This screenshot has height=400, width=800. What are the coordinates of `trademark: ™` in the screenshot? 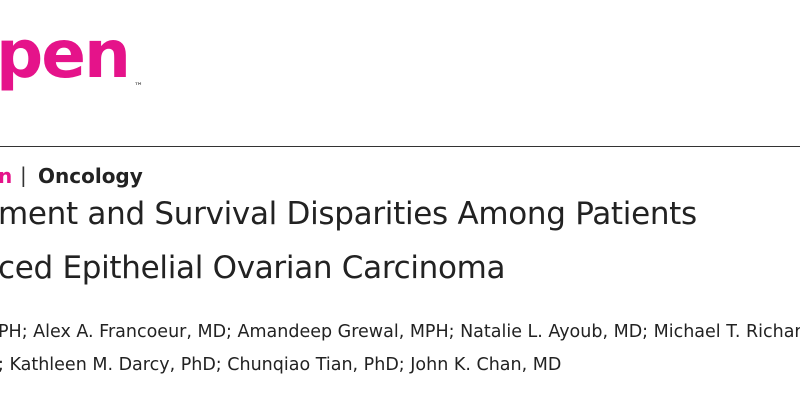 It's located at (138, 87).